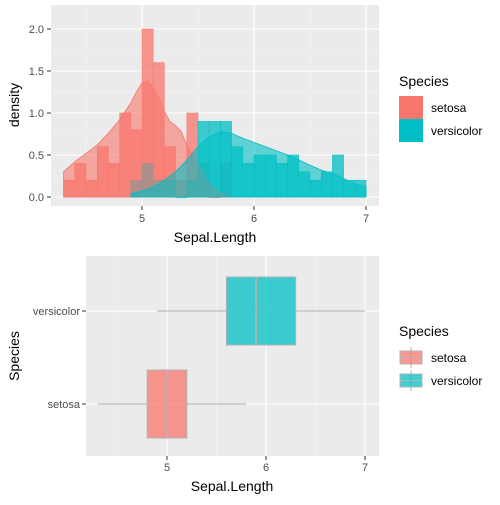 The image size is (500, 505). Describe the element at coordinates (36, 72) in the screenshot. I see `y-tick-label: 1.5` at that location.